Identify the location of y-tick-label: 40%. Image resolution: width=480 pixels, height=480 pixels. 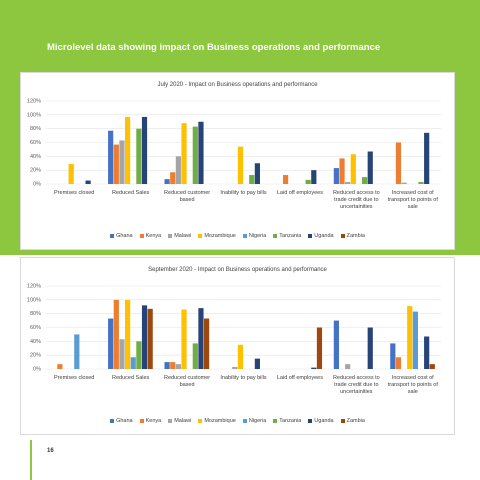
(35, 342).